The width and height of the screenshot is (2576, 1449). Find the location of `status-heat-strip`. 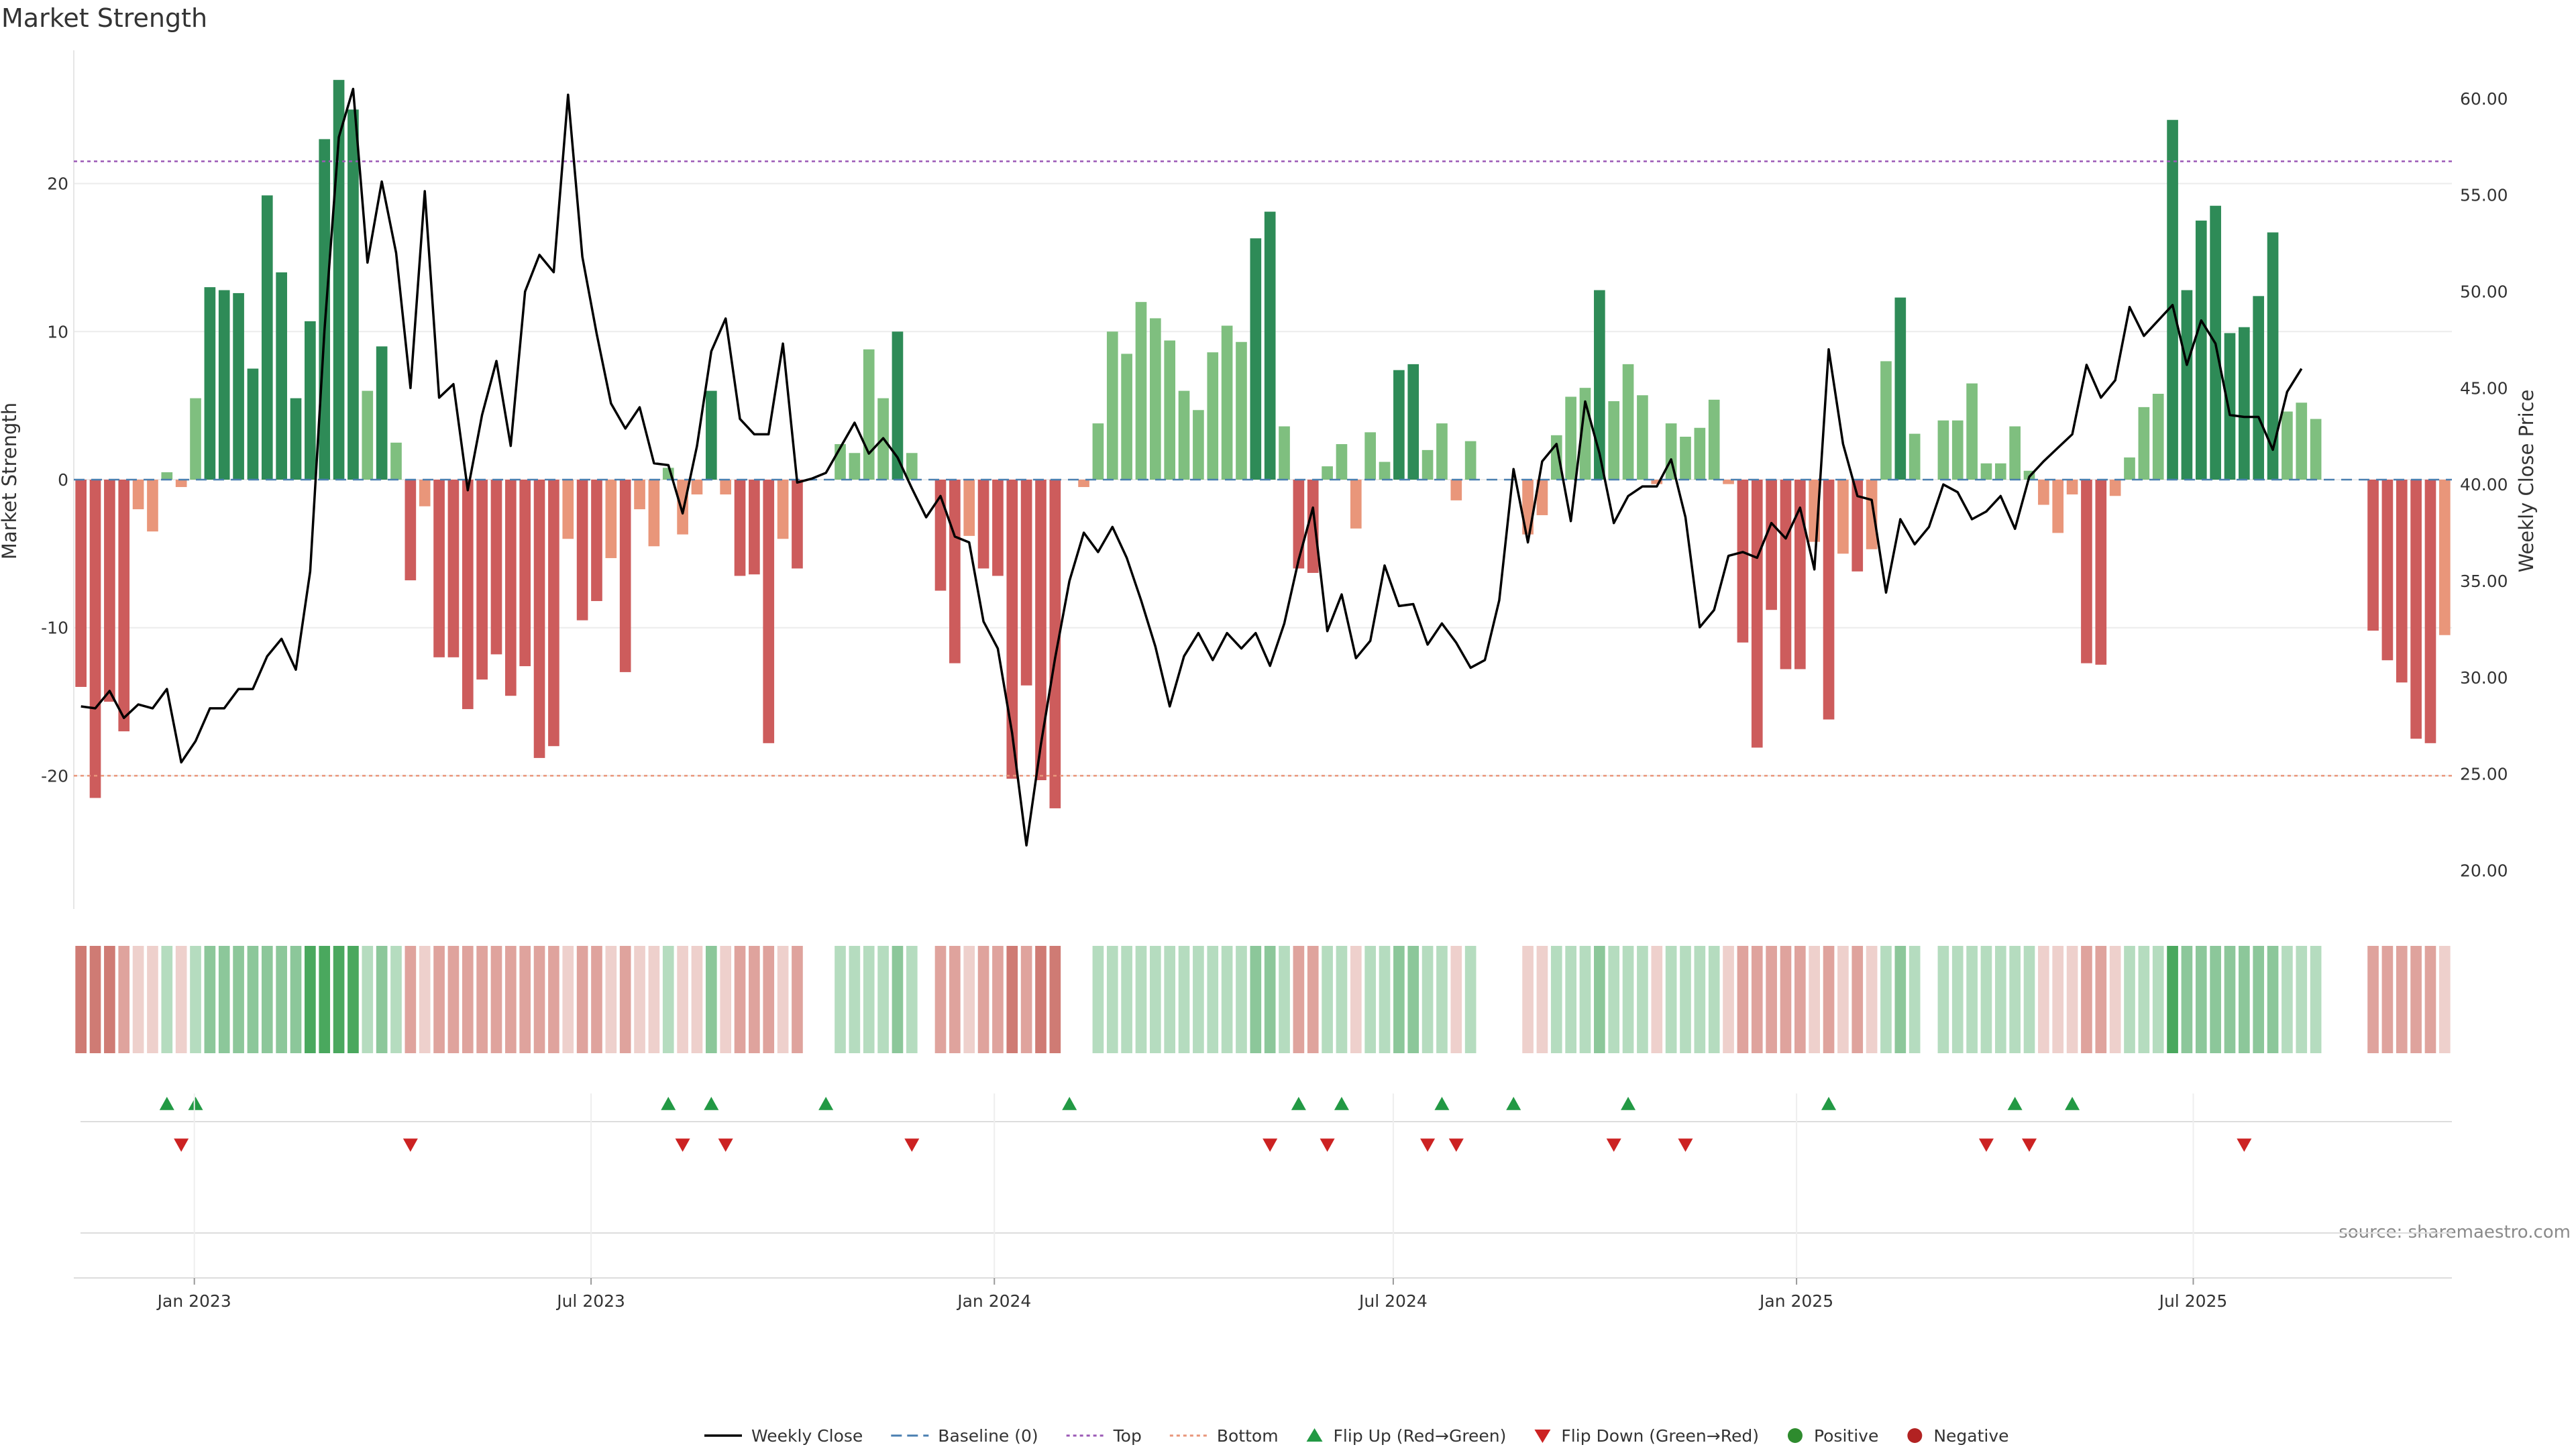

status-heat-strip is located at coordinates (1263, 999).